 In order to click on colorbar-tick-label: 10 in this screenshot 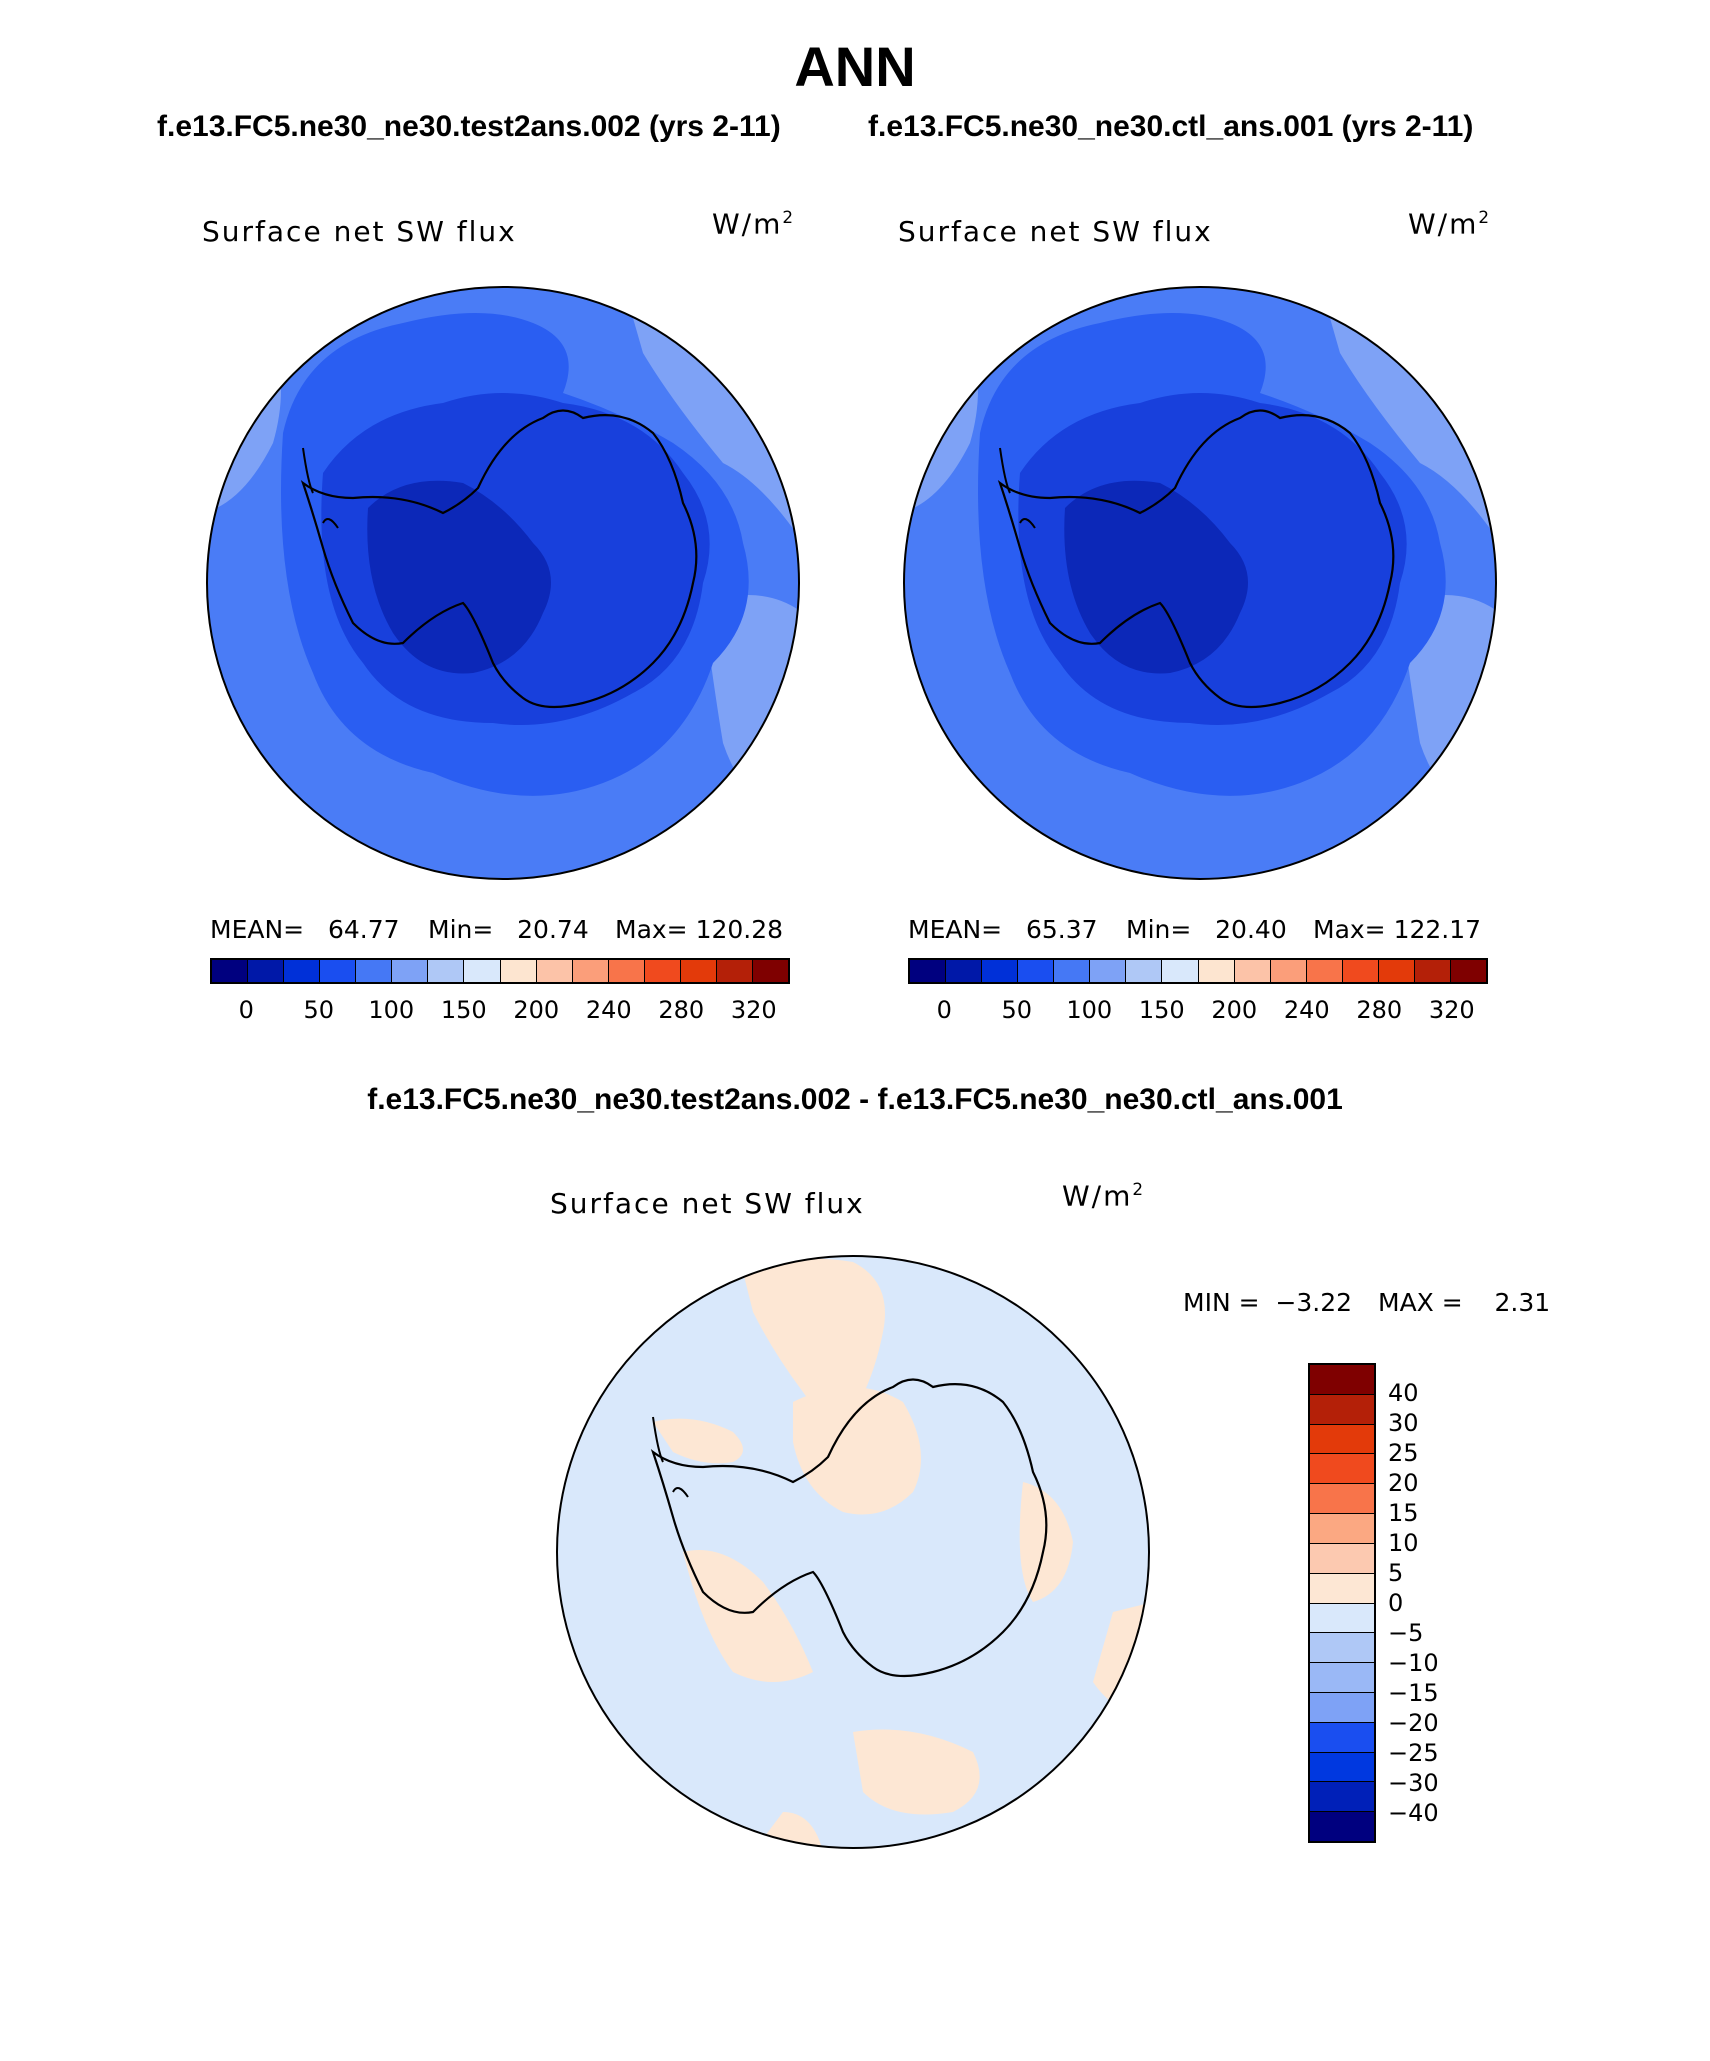, I will do `click(1403, 1543)`.